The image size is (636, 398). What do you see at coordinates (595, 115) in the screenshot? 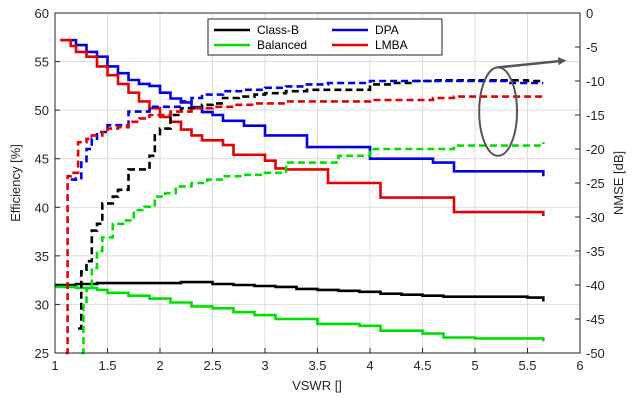
I see `y-right-tick-label: -15` at bounding box center [595, 115].